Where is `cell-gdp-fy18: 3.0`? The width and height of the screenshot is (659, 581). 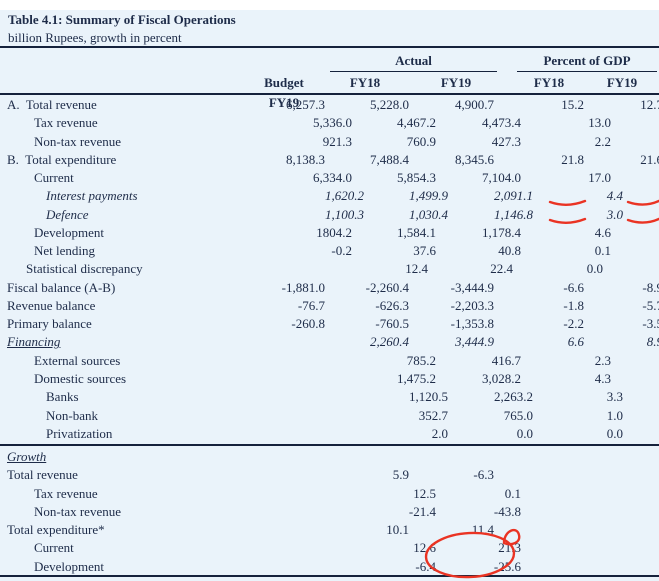 cell-gdp-fy18: 3.0 is located at coordinates (614, 214).